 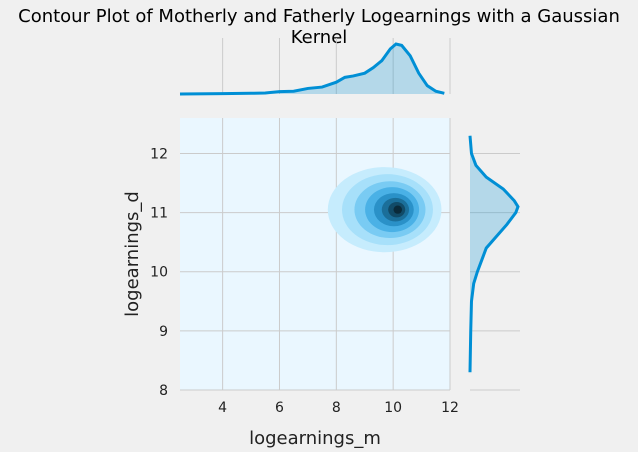 I want to click on right-marginal-line, so click(x=494, y=254).